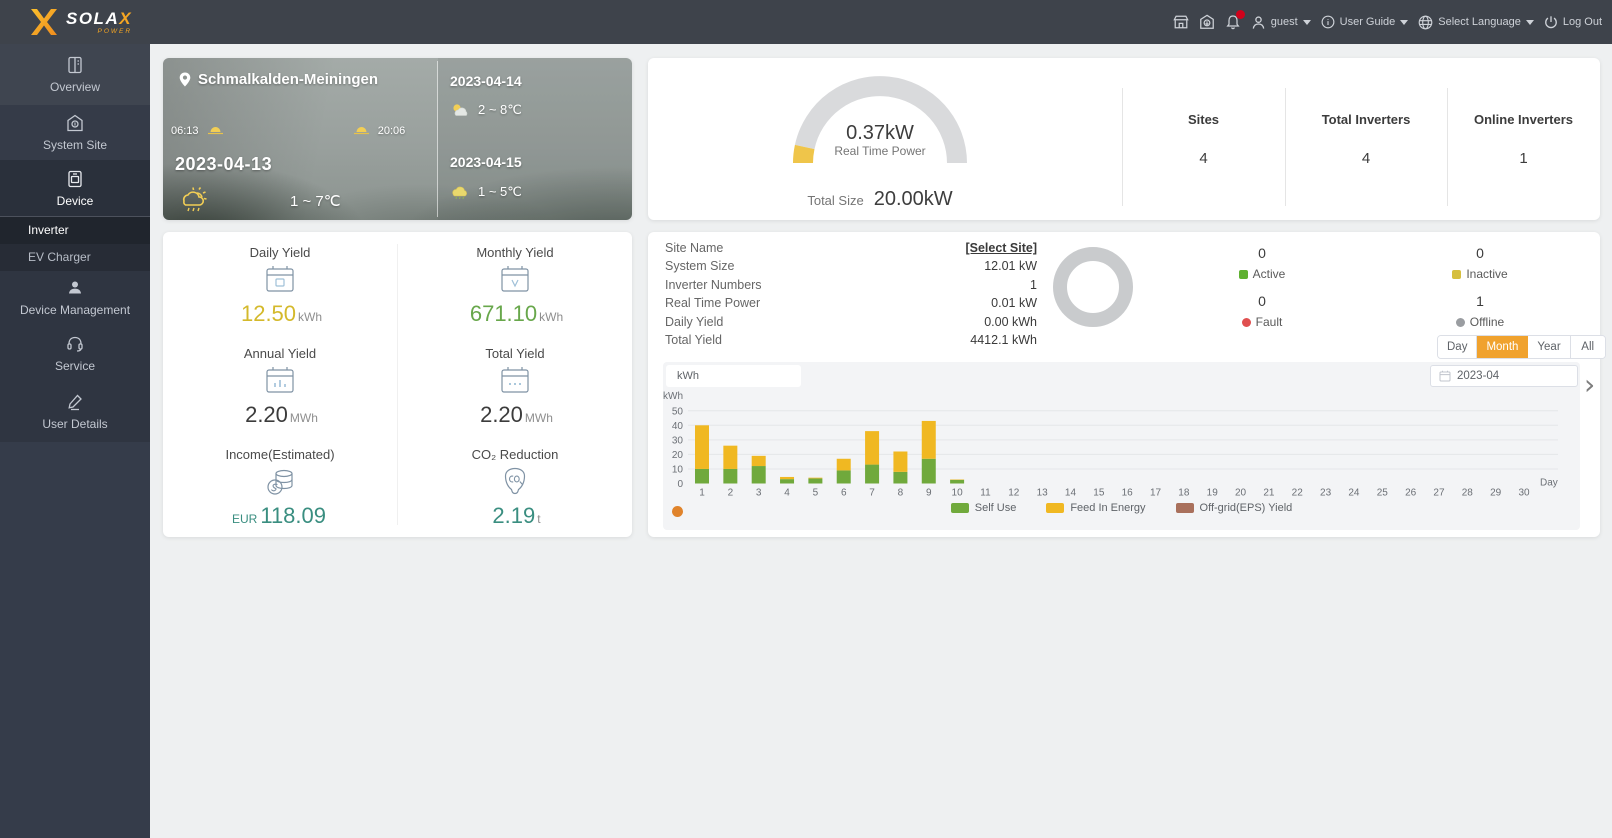  What do you see at coordinates (75, 132) in the screenshot?
I see `sidebar-item-system-site: System Site` at bounding box center [75, 132].